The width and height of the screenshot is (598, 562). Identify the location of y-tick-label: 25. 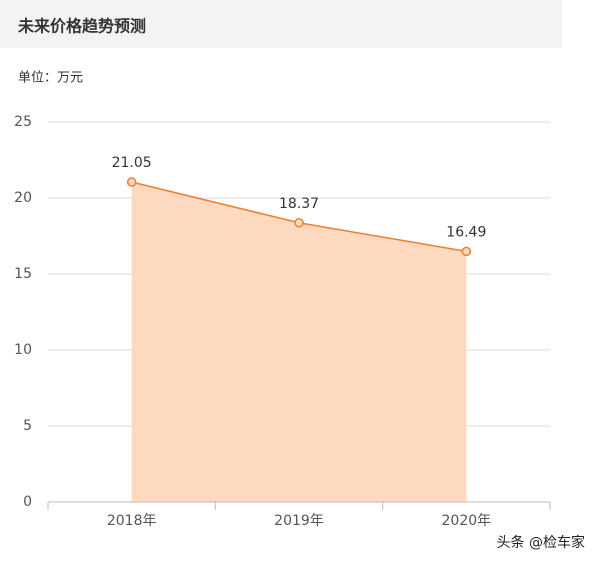
(23, 122).